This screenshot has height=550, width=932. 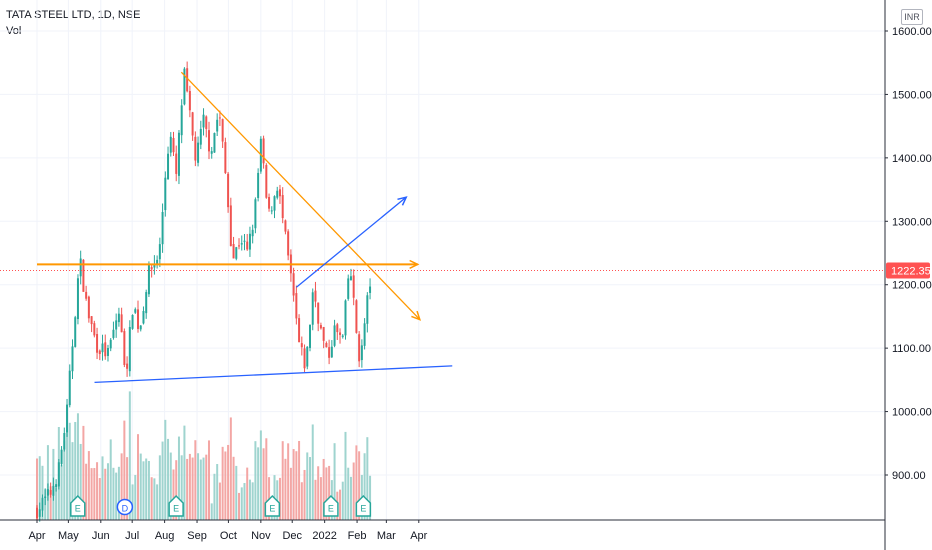 What do you see at coordinates (273, 374) in the screenshot?
I see `support-line` at bounding box center [273, 374].